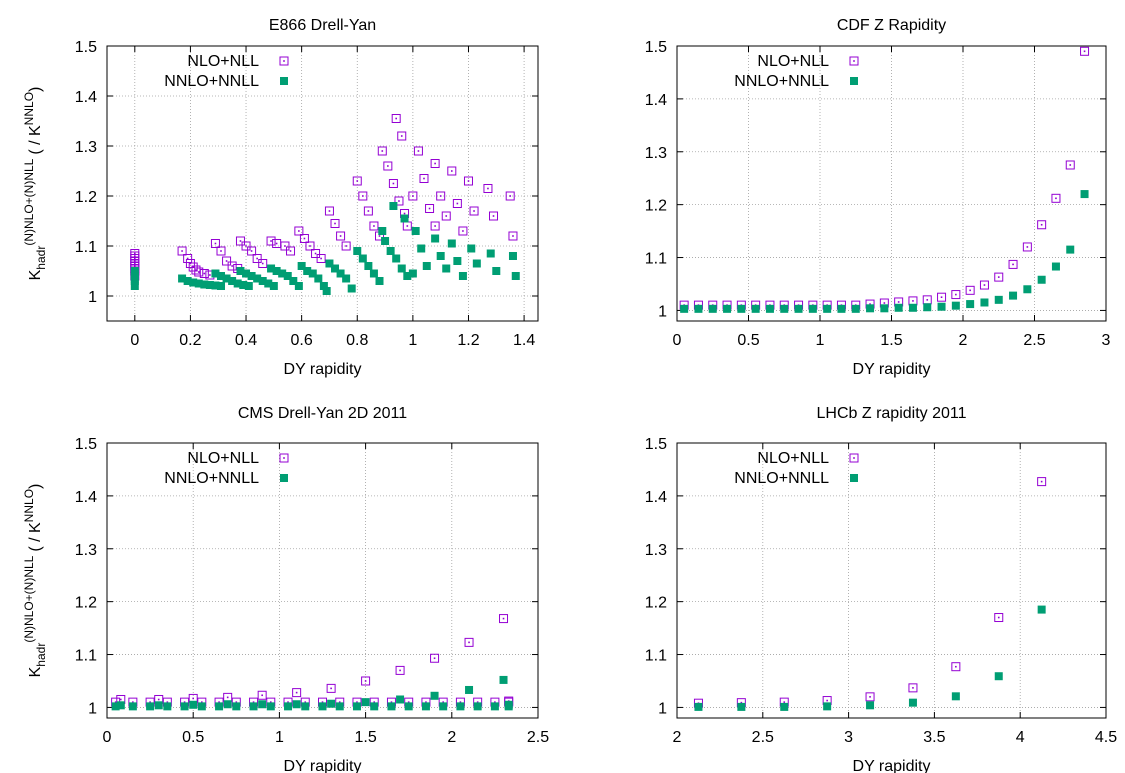  Describe the element at coordinates (190, 340) in the screenshot. I see `x-tick-label: 0.2` at that location.